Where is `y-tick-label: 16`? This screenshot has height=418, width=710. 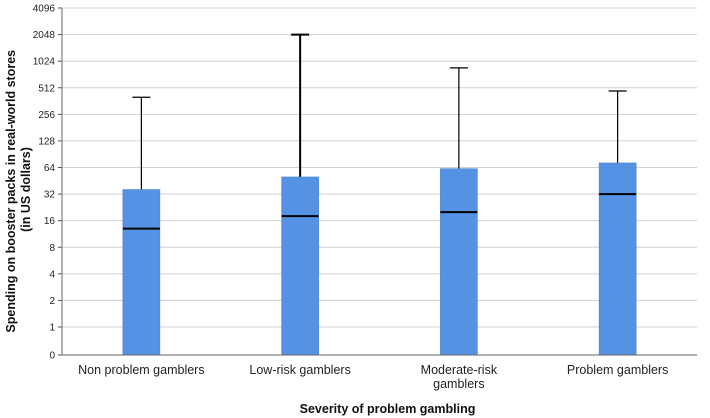 y-tick-label: 16 is located at coordinates (50, 221).